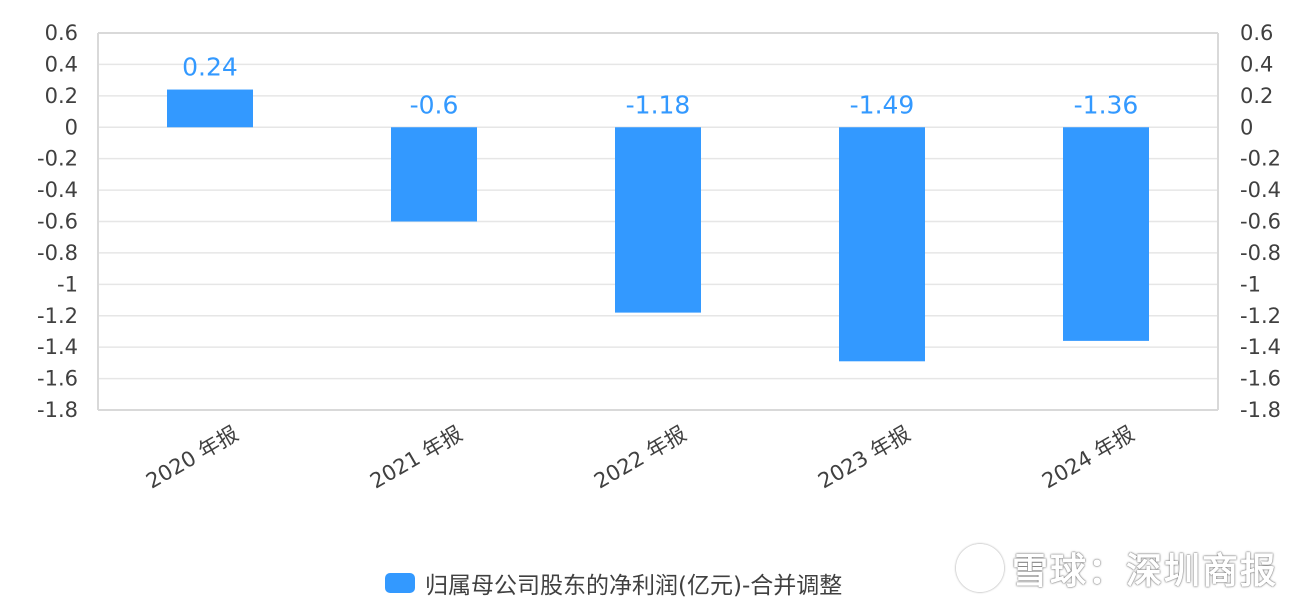  What do you see at coordinates (1088, 458) in the screenshot?
I see `x-tick-label: 2024 年报` at bounding box center [1088, 458].